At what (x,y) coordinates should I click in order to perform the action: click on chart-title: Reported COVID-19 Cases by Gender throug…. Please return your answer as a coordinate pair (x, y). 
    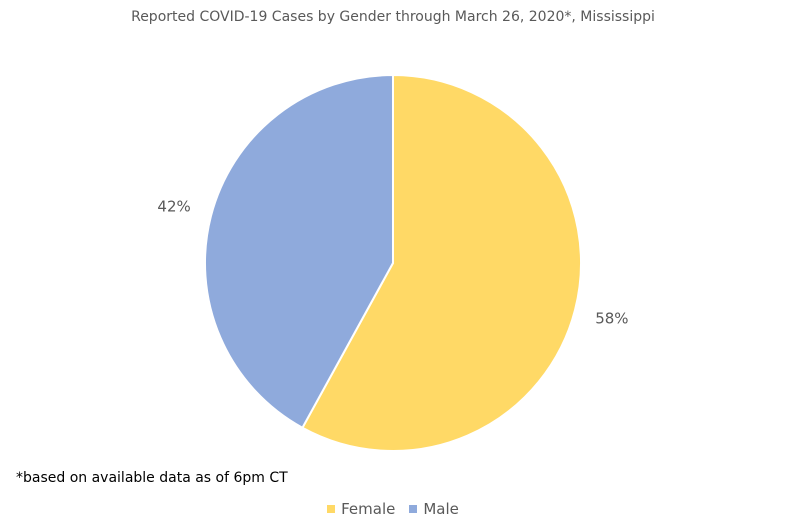
    Looking at the image, I should click on (393, 17).